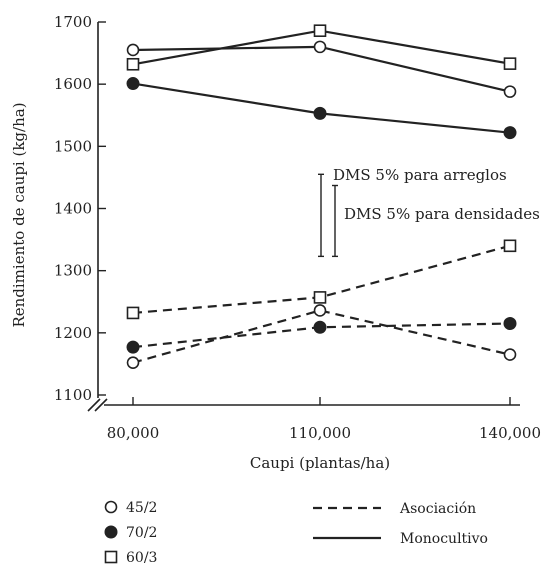 This screenshot has height=570, width=550. I want to click on annotation-dms-0: DMS 5% para arreglos, so click(412, 212).